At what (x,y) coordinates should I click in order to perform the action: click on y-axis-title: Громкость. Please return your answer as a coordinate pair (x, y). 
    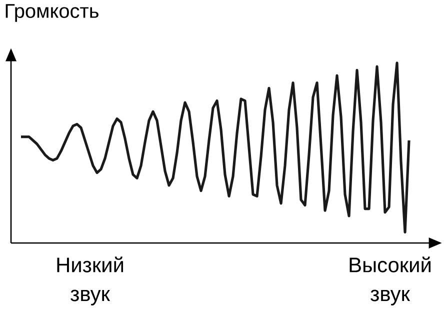
    Looking at the image, I should click on (52, 13).